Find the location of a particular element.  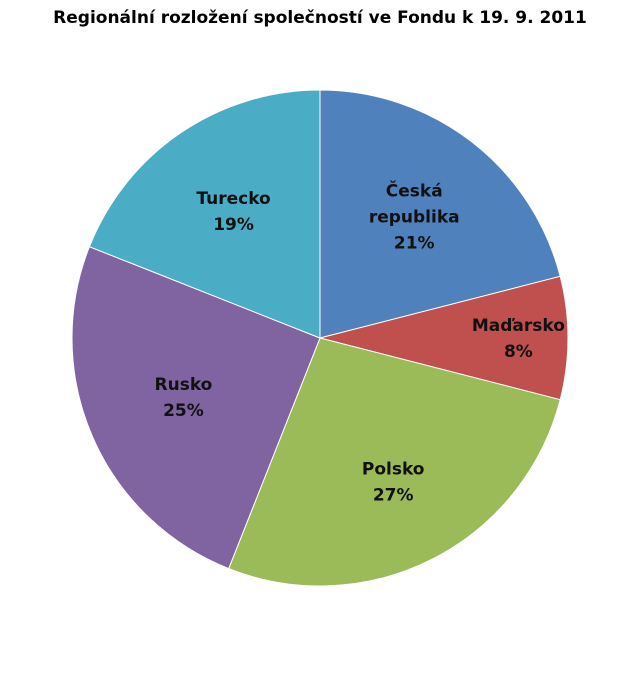

slice-value-label: 8% is located at coordinates (518, 352).